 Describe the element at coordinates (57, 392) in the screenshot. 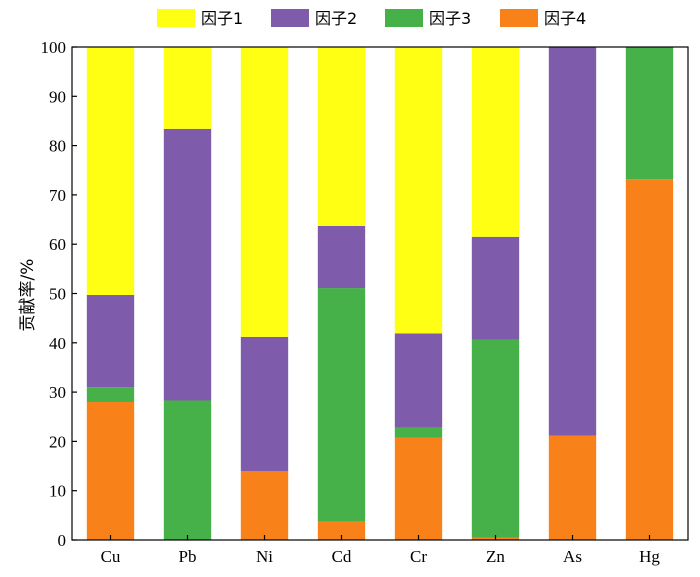

I see `y-tick-label: 30` at that location.